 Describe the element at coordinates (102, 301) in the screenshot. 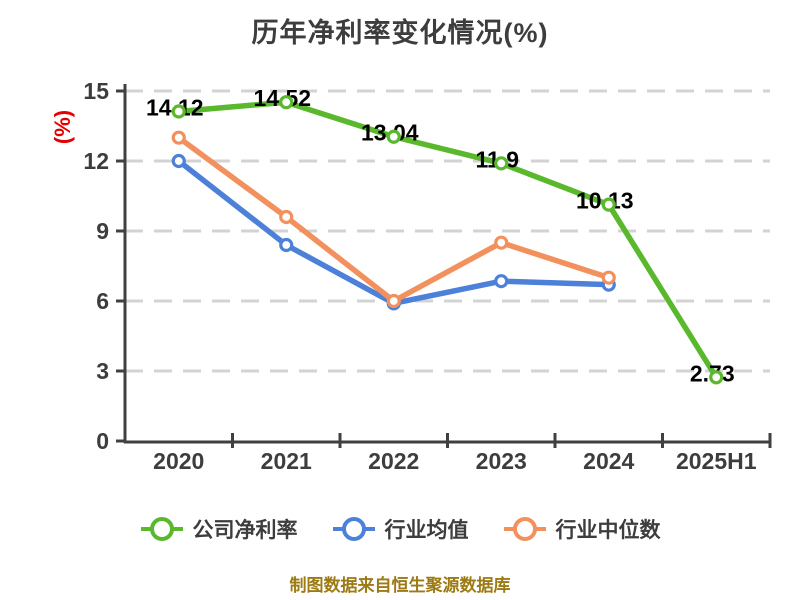

I see `y-tick-label: 6` at that location.